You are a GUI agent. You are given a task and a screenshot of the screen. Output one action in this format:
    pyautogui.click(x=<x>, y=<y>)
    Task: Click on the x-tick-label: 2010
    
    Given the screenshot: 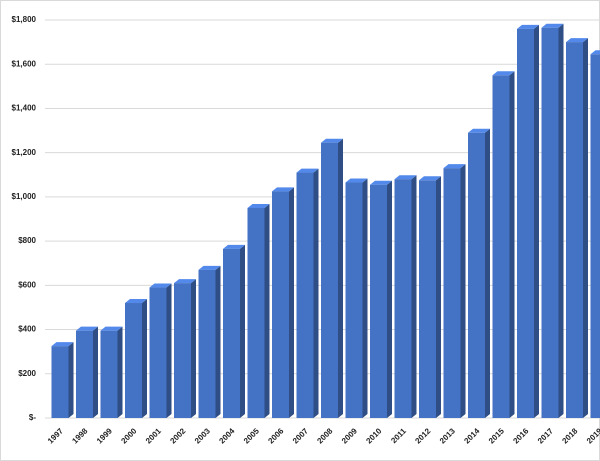 What is the action you would take?
    pyautogui.click(x=373, y=435)
    